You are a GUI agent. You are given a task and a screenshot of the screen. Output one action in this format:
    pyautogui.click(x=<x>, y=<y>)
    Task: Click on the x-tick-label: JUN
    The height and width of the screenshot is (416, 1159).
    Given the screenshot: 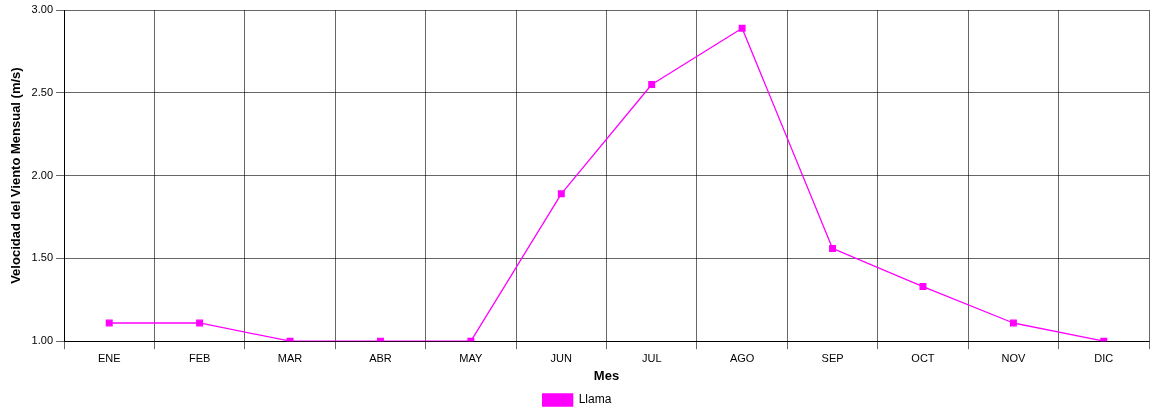 What is the action you would take?
    pyautogui.click(x=561, y=357)
    